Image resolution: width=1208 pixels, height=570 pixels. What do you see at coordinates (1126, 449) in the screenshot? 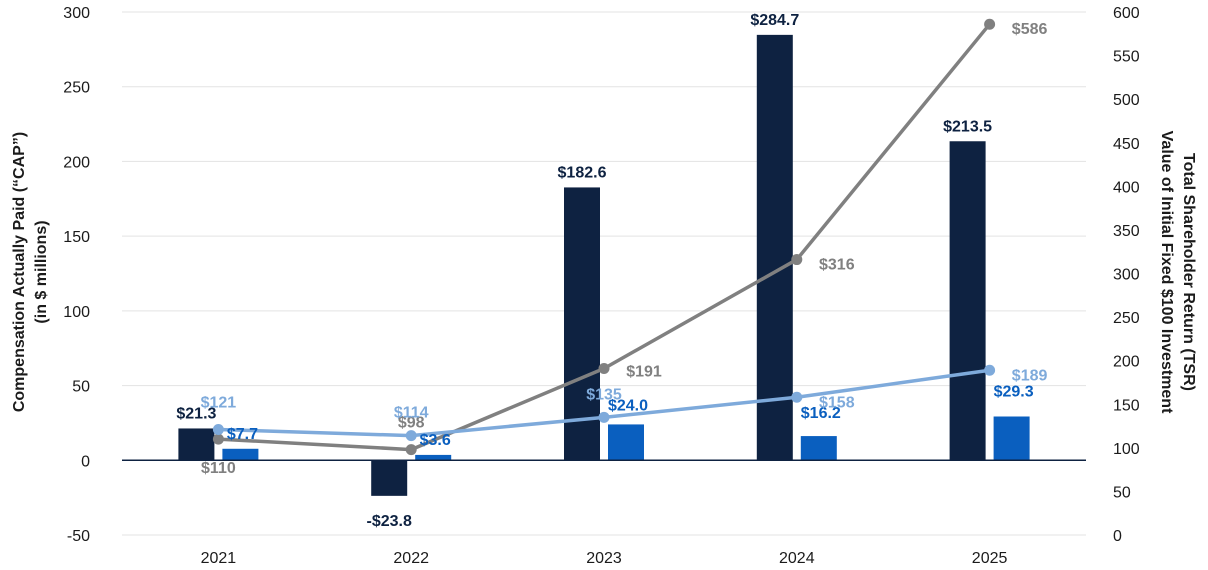
I see `right-tick-label: 100` at bounding box center [1126, 449].